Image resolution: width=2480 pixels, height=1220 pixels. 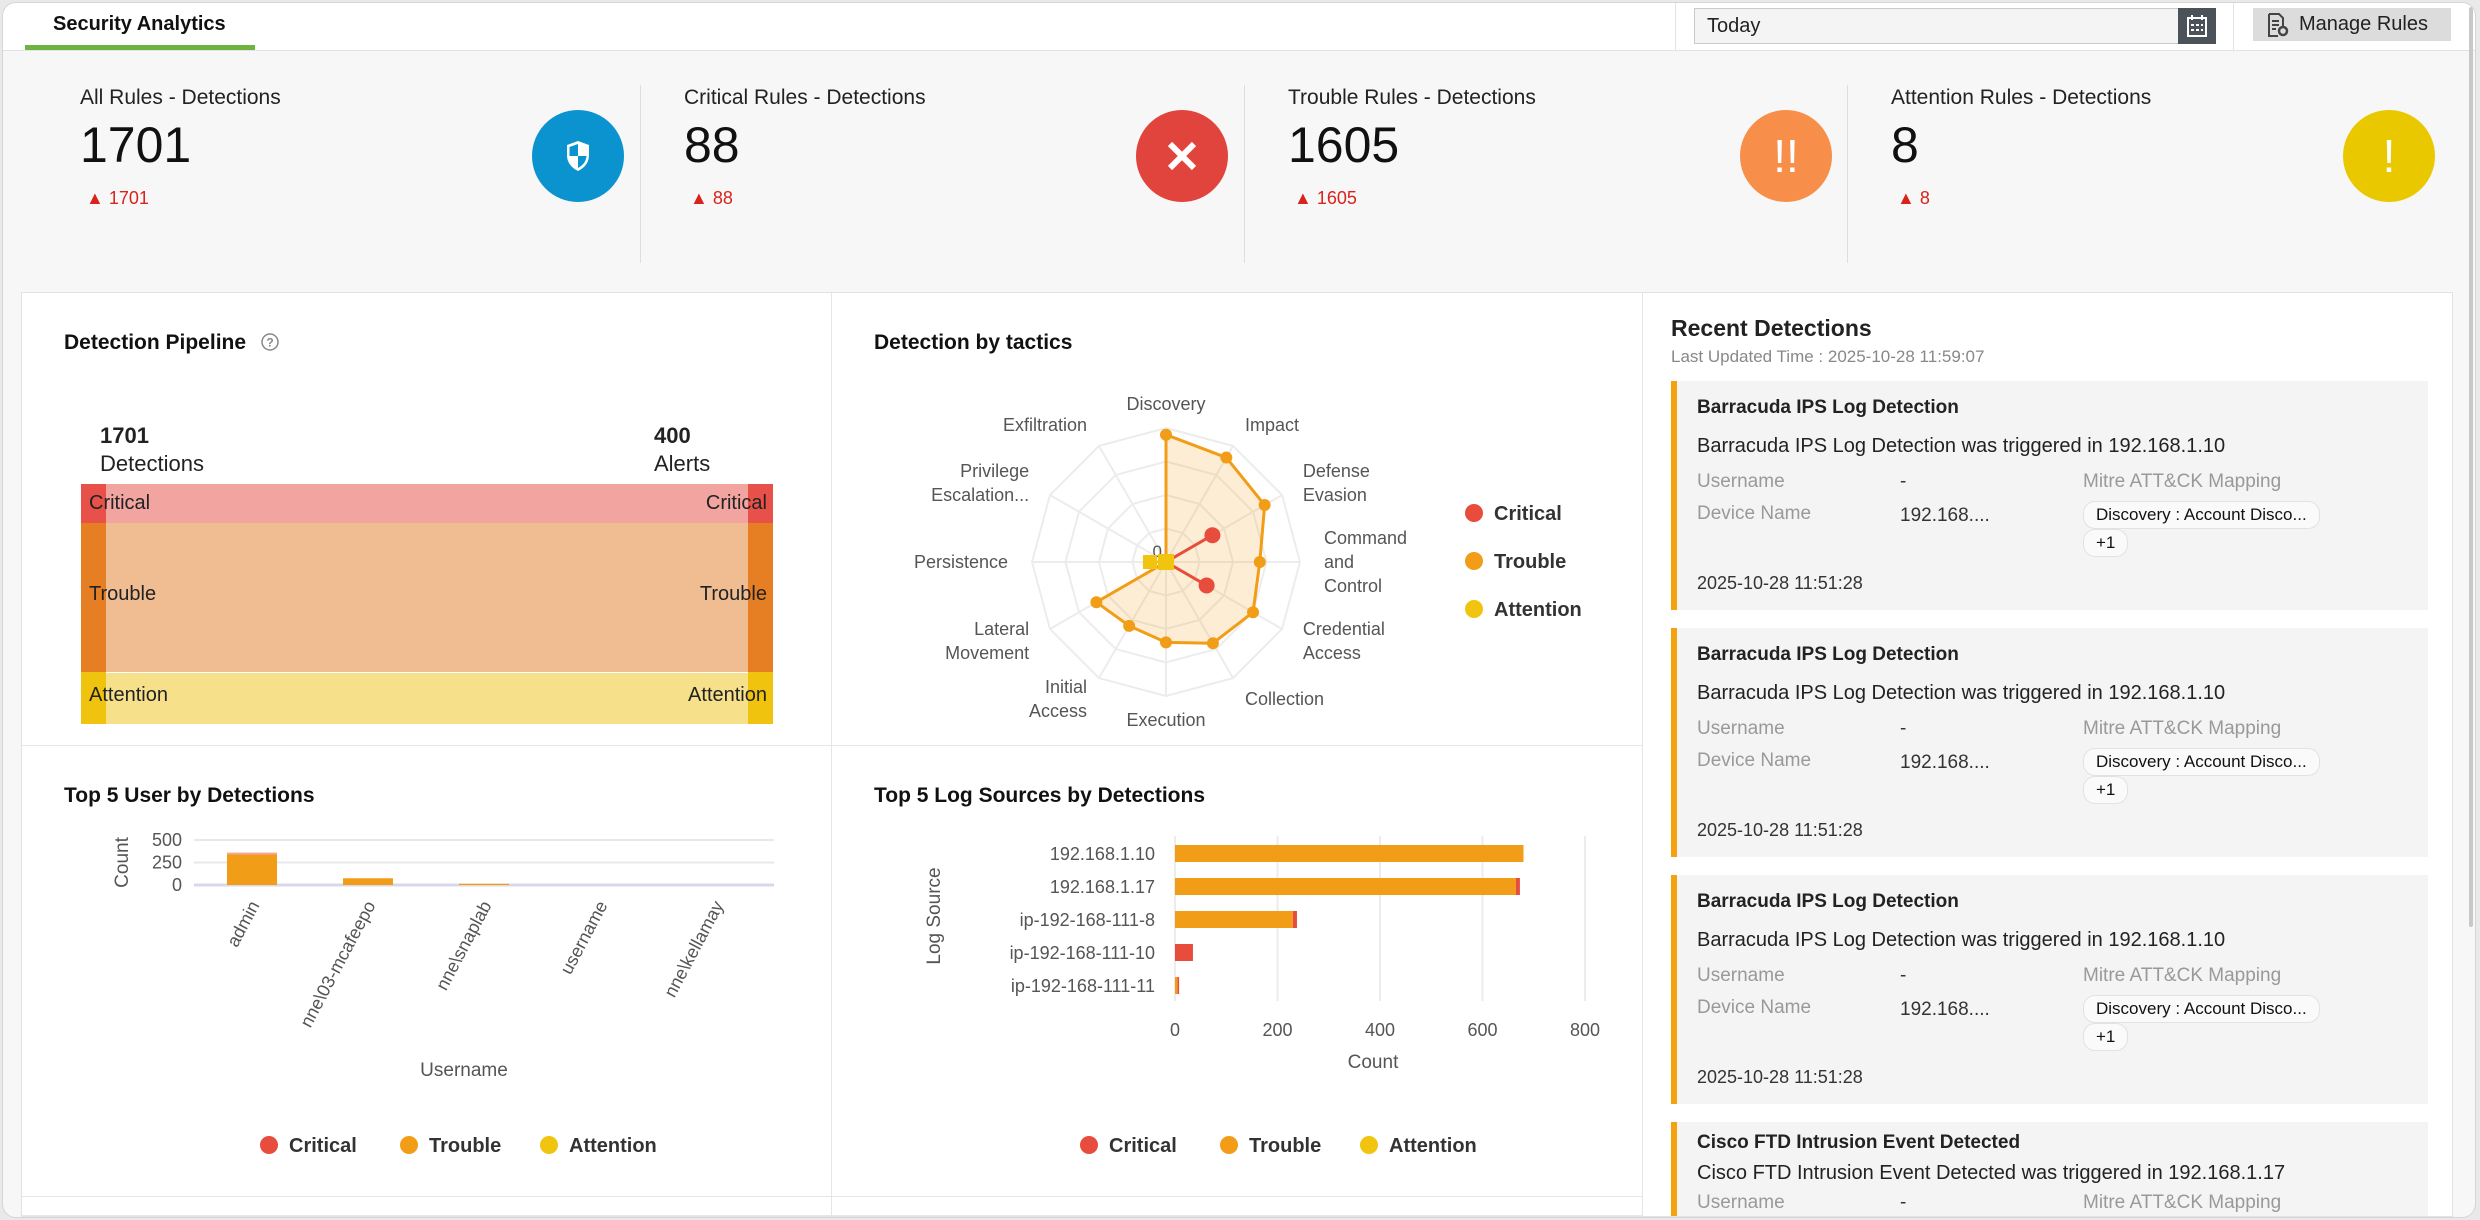 I want to click on radar-axis-label: Impact, so click(x=1272, y=425).